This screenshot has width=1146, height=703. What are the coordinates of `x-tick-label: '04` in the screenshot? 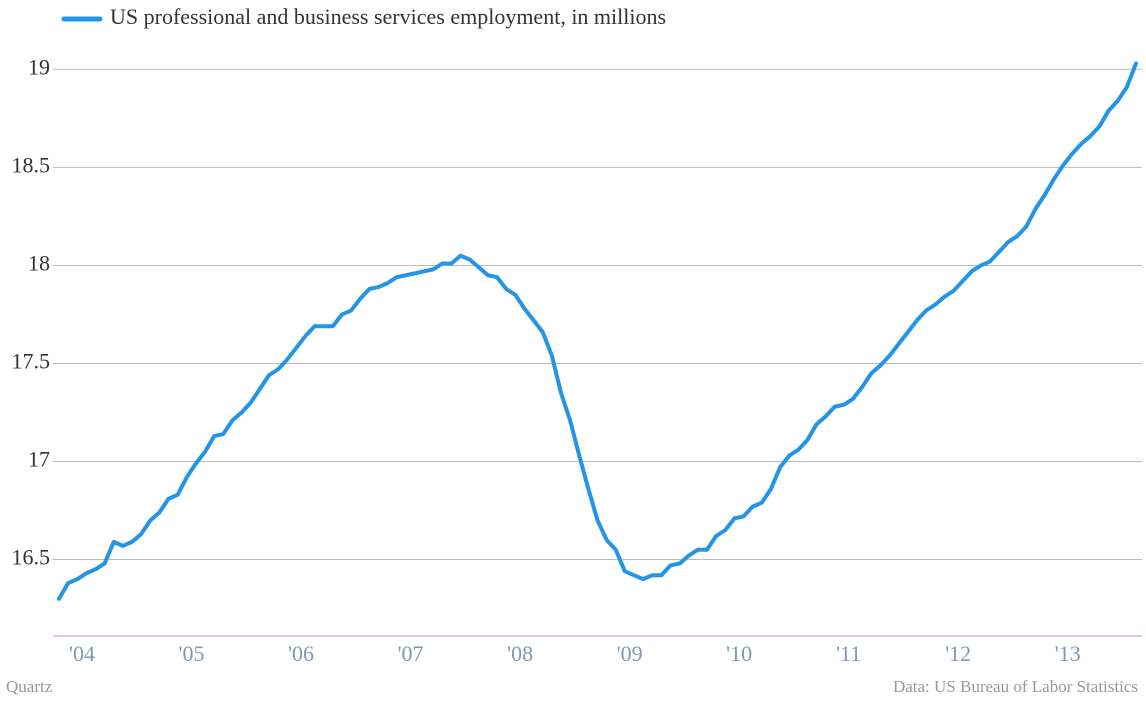 It's located at (82, 653).